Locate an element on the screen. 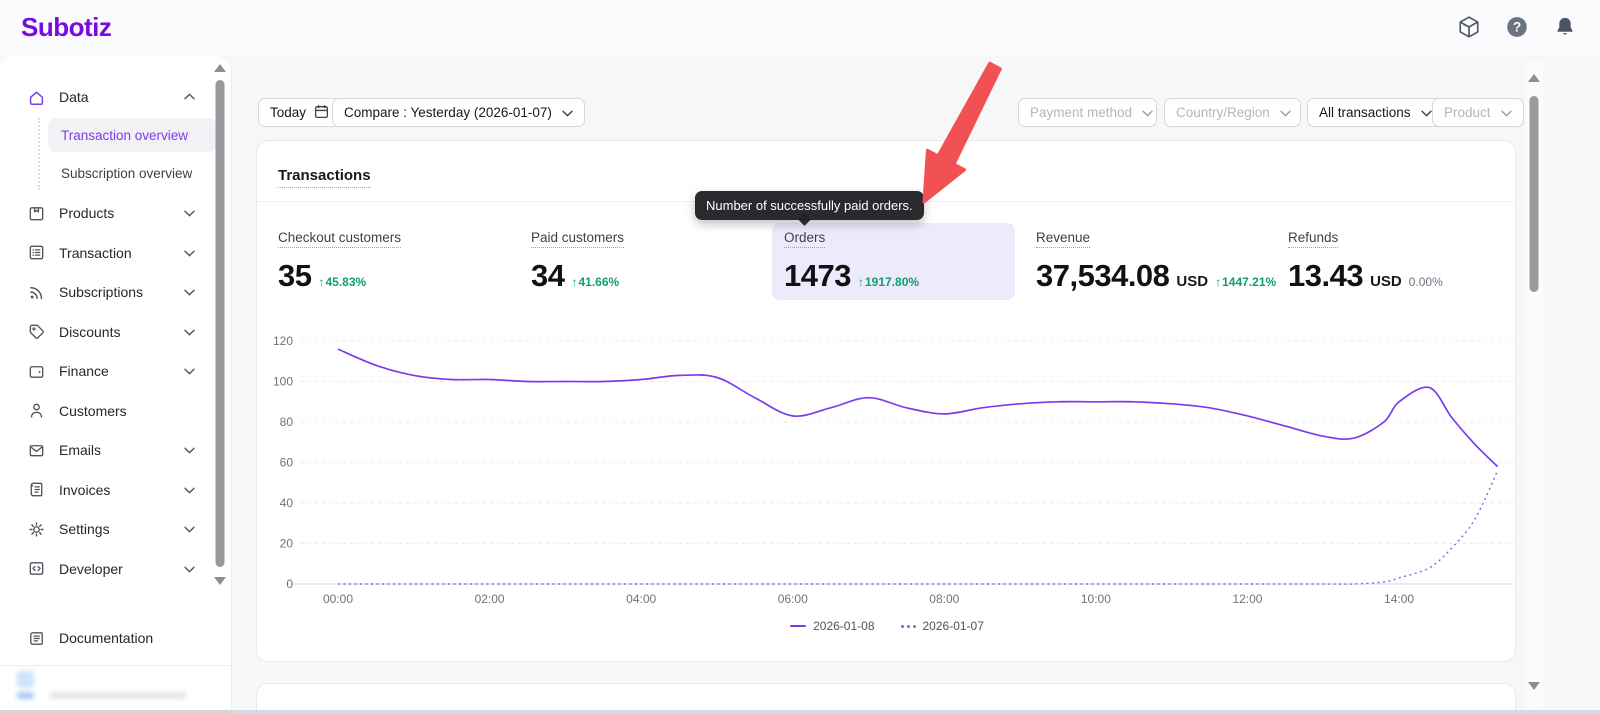 This screenshot has height=714, width=1600. sidebar-item-subscription-overview: Subscription overview is located at coordinates (127, 173).